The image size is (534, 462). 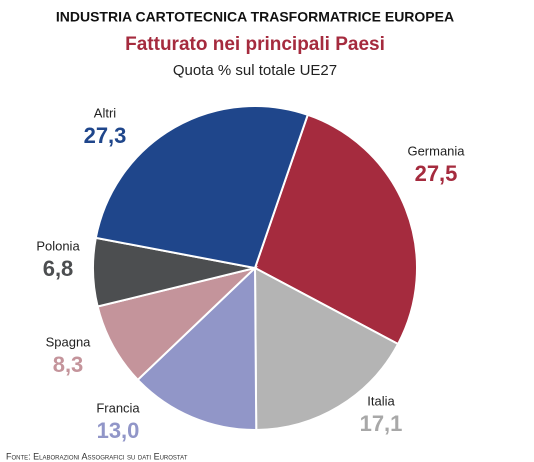 What do you see at coordinates (118, 407) in the screenshot?
I see `slice-label: Francia` at bounding box center [118, 407].